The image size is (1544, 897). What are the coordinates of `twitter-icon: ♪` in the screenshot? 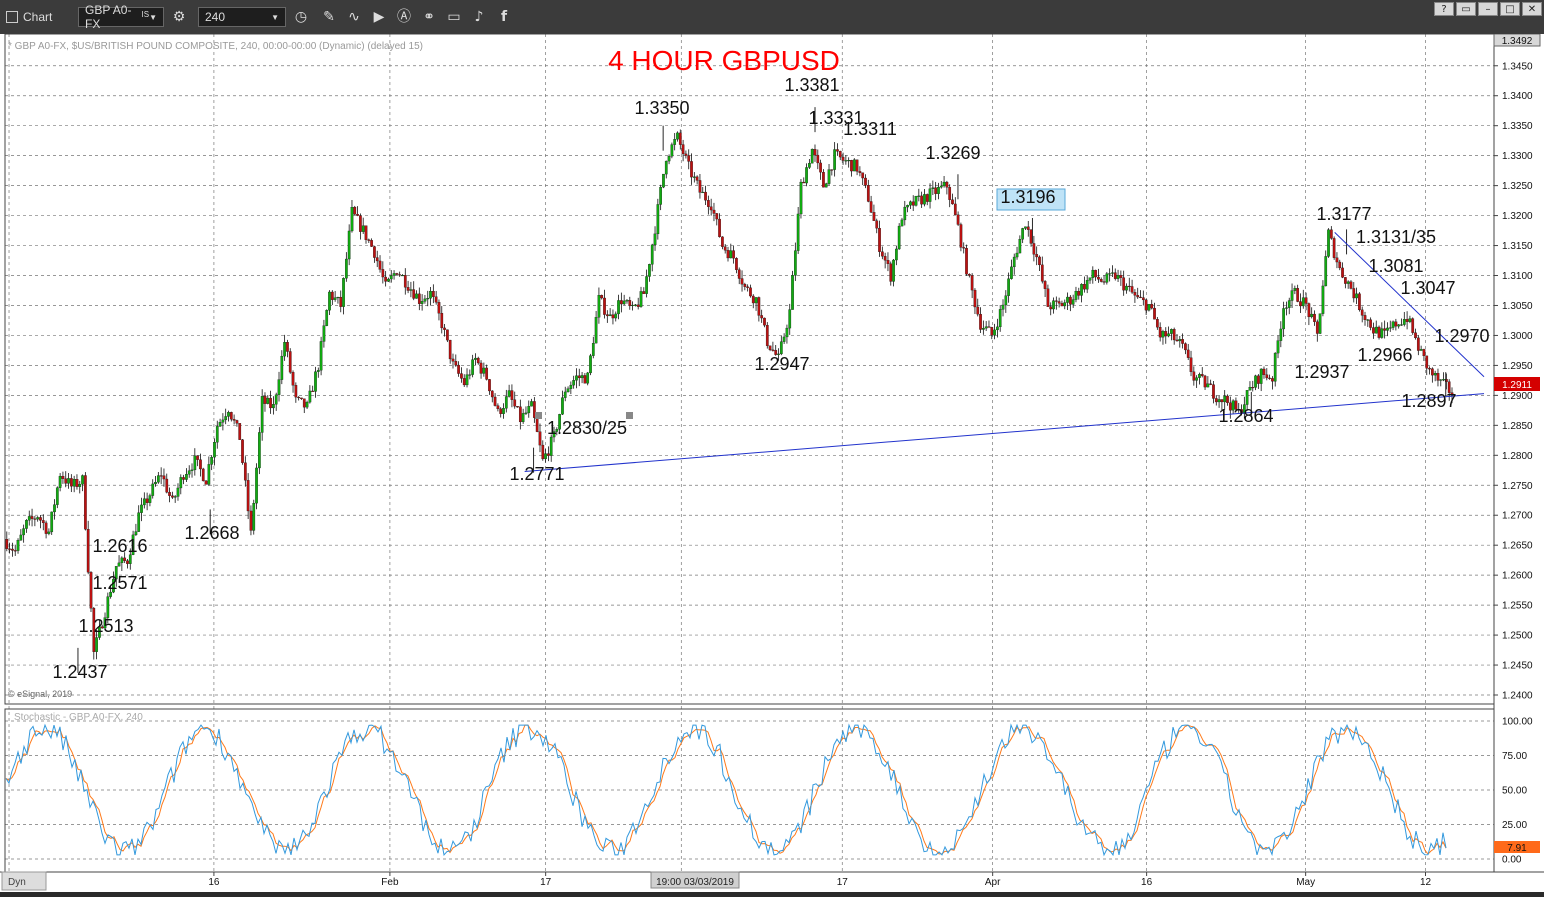 It's located at (479, 17).